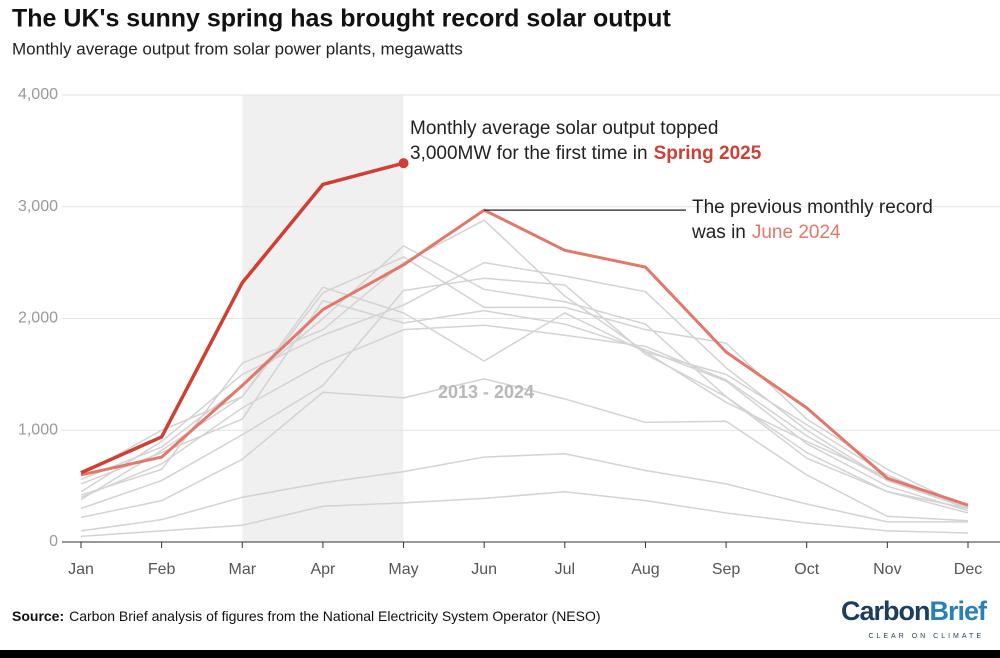 This screenshot has width=1000, height=658. Describe the element at coordinates (38, 429) in the screenshot. I see `y-tick-label: 1,000` at that location.